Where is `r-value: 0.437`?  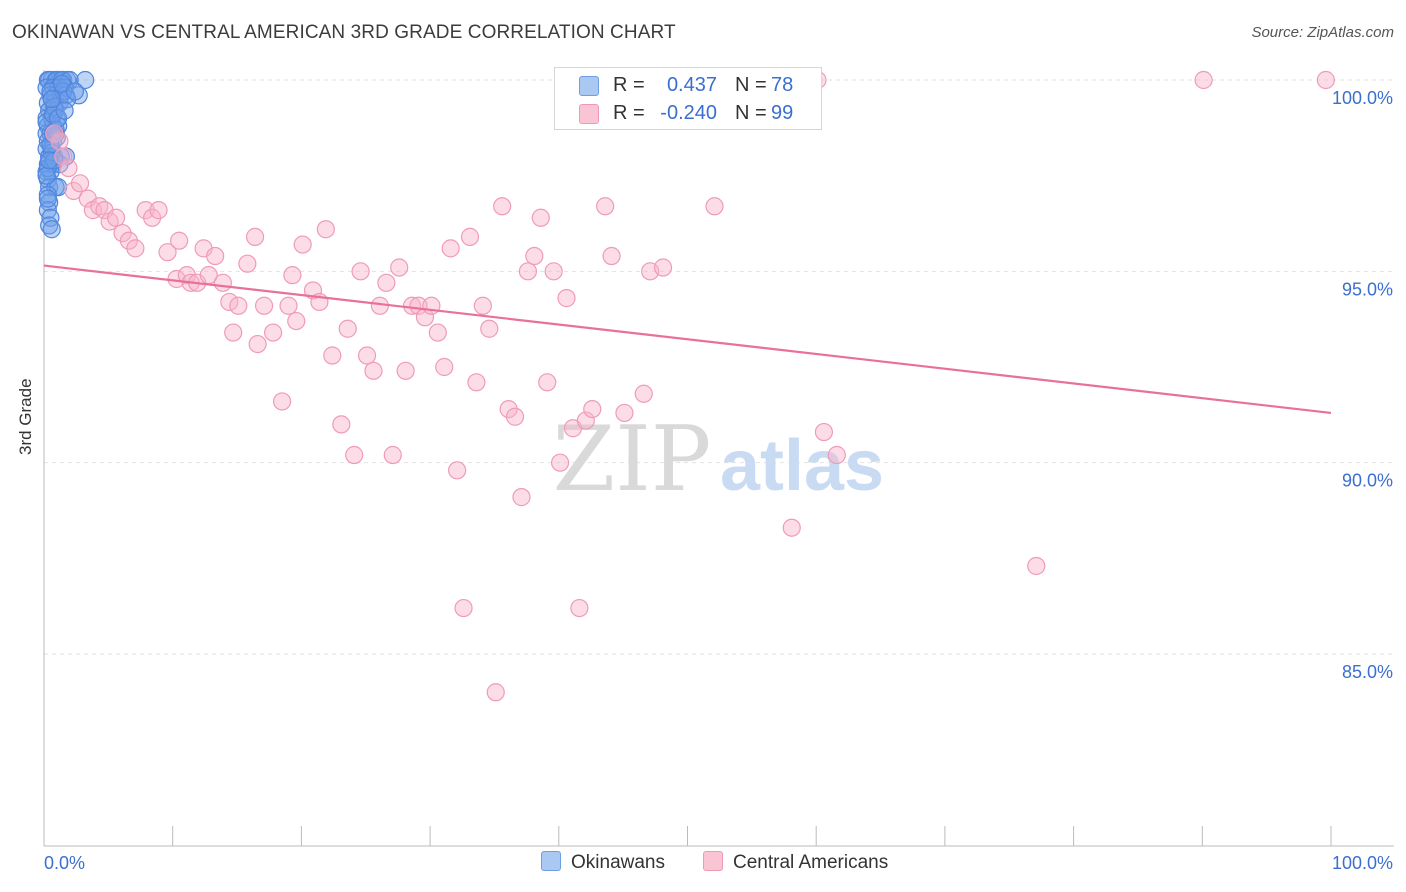
r-value: 0.437 is located at coordinates (691, 85).